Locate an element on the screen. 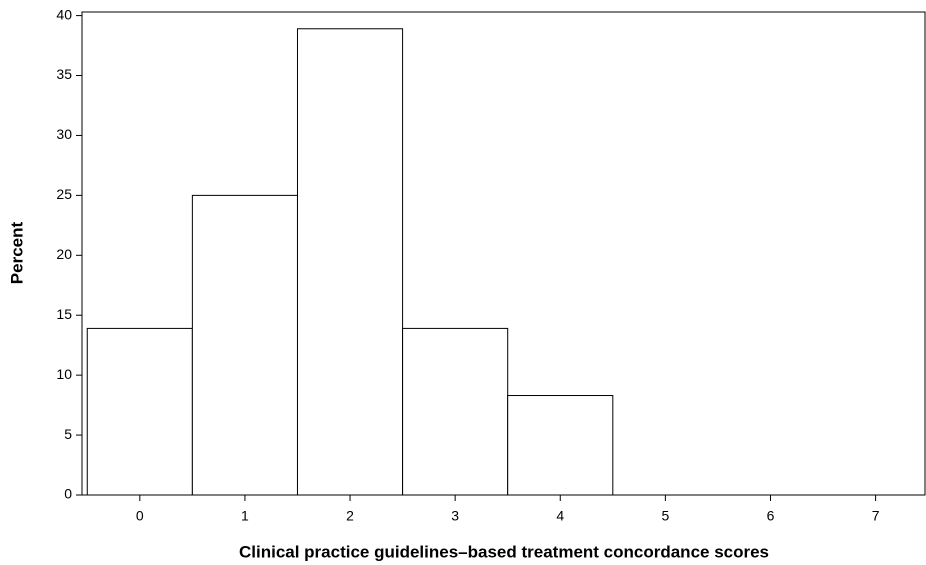 This screenshot has height=565, width=926. x-tick-label: 6 is located at coordinates (771, 516).